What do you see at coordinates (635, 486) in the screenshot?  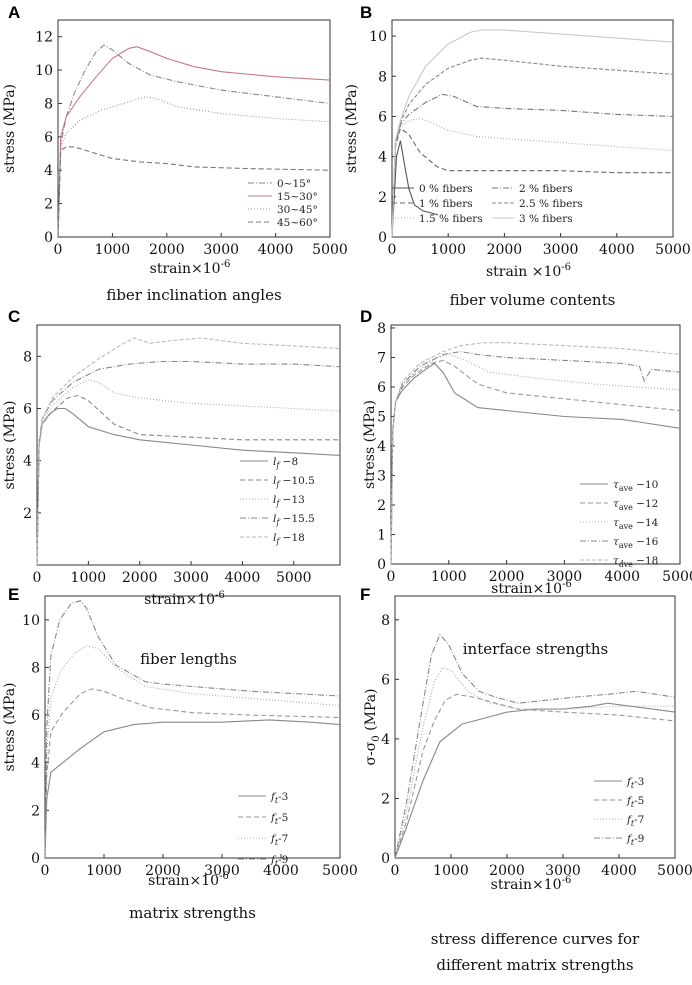 I see `legend-label: τave −10` at bounding box center [635, 486].